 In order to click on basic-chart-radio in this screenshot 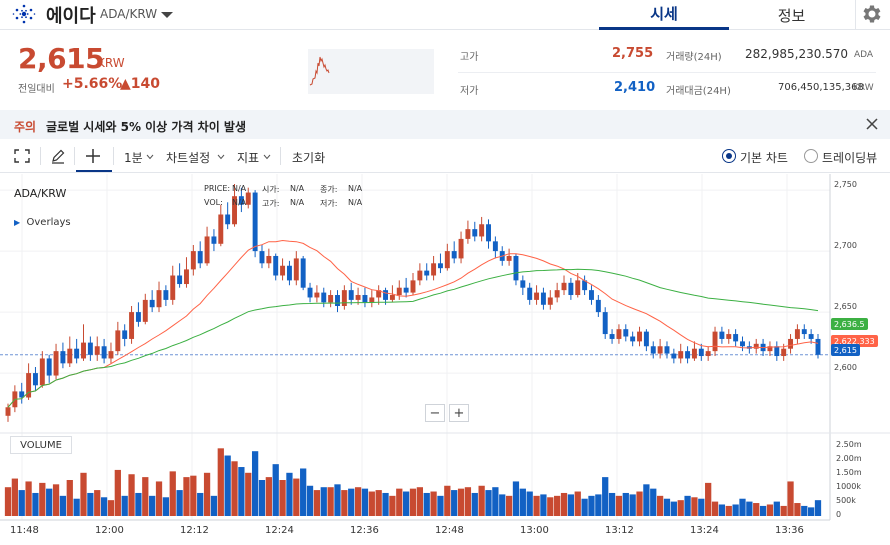, I will do `click(729, 156)`.